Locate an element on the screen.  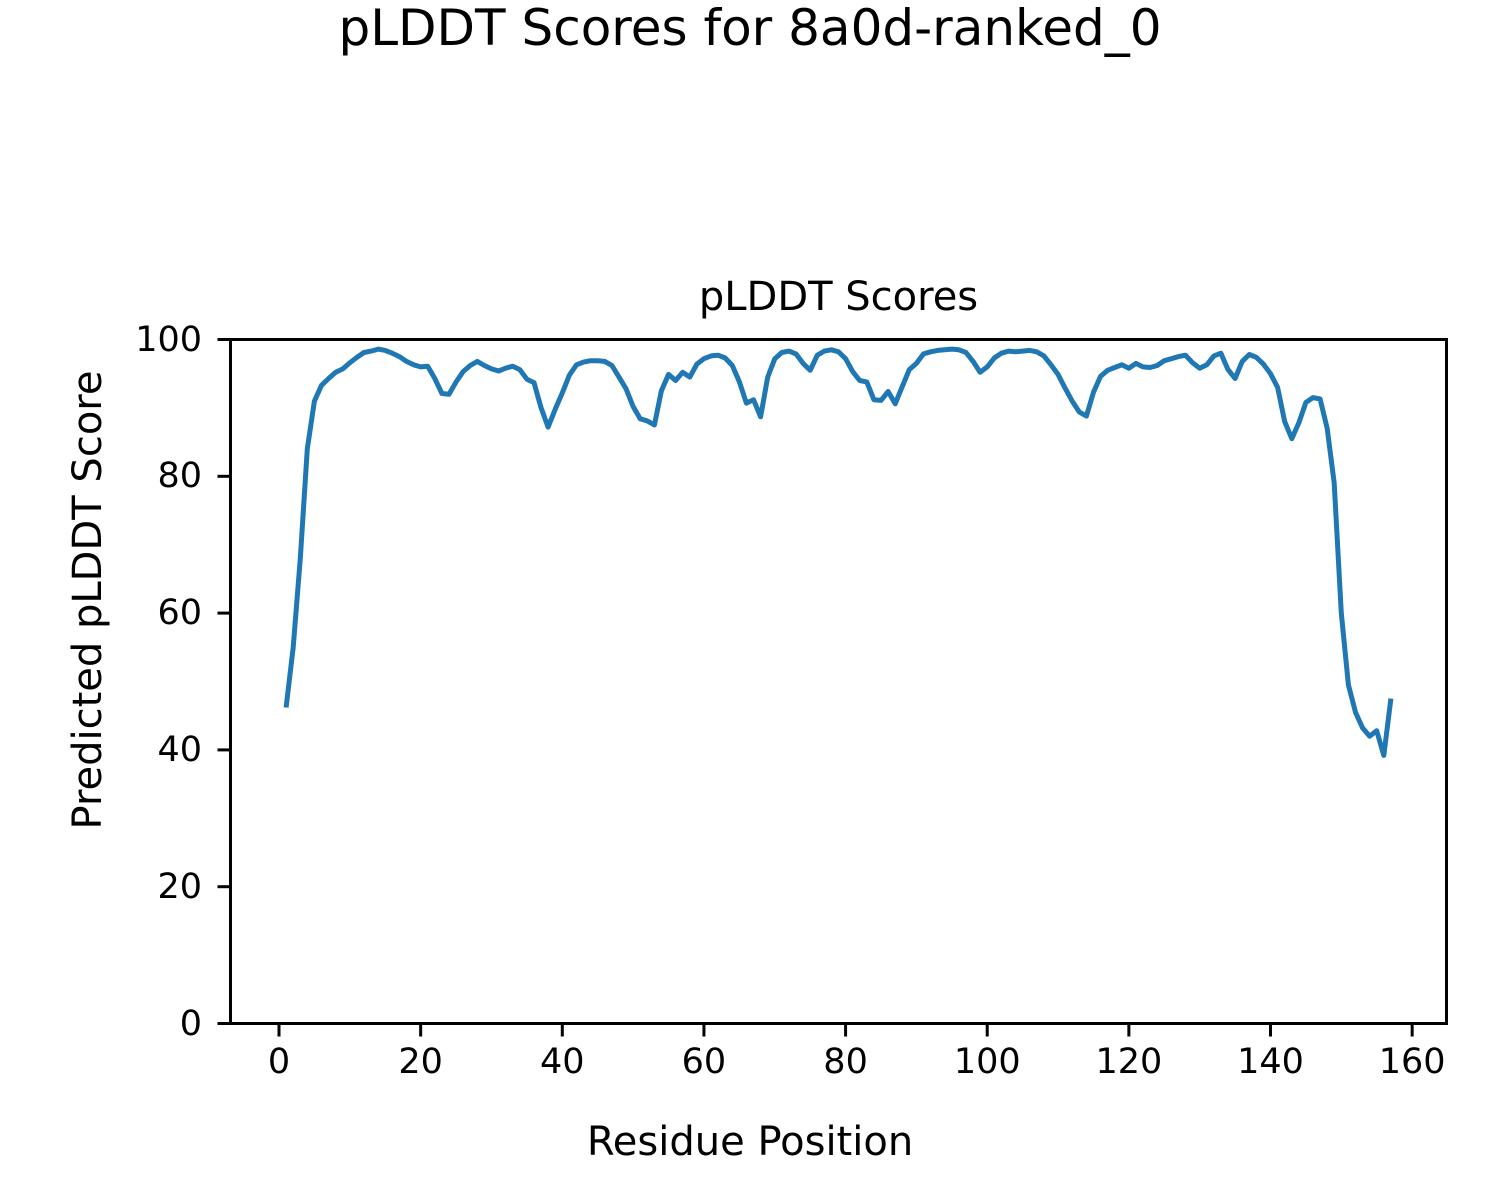
x-tick-label: 40 is located at coordinates (562, 1062).